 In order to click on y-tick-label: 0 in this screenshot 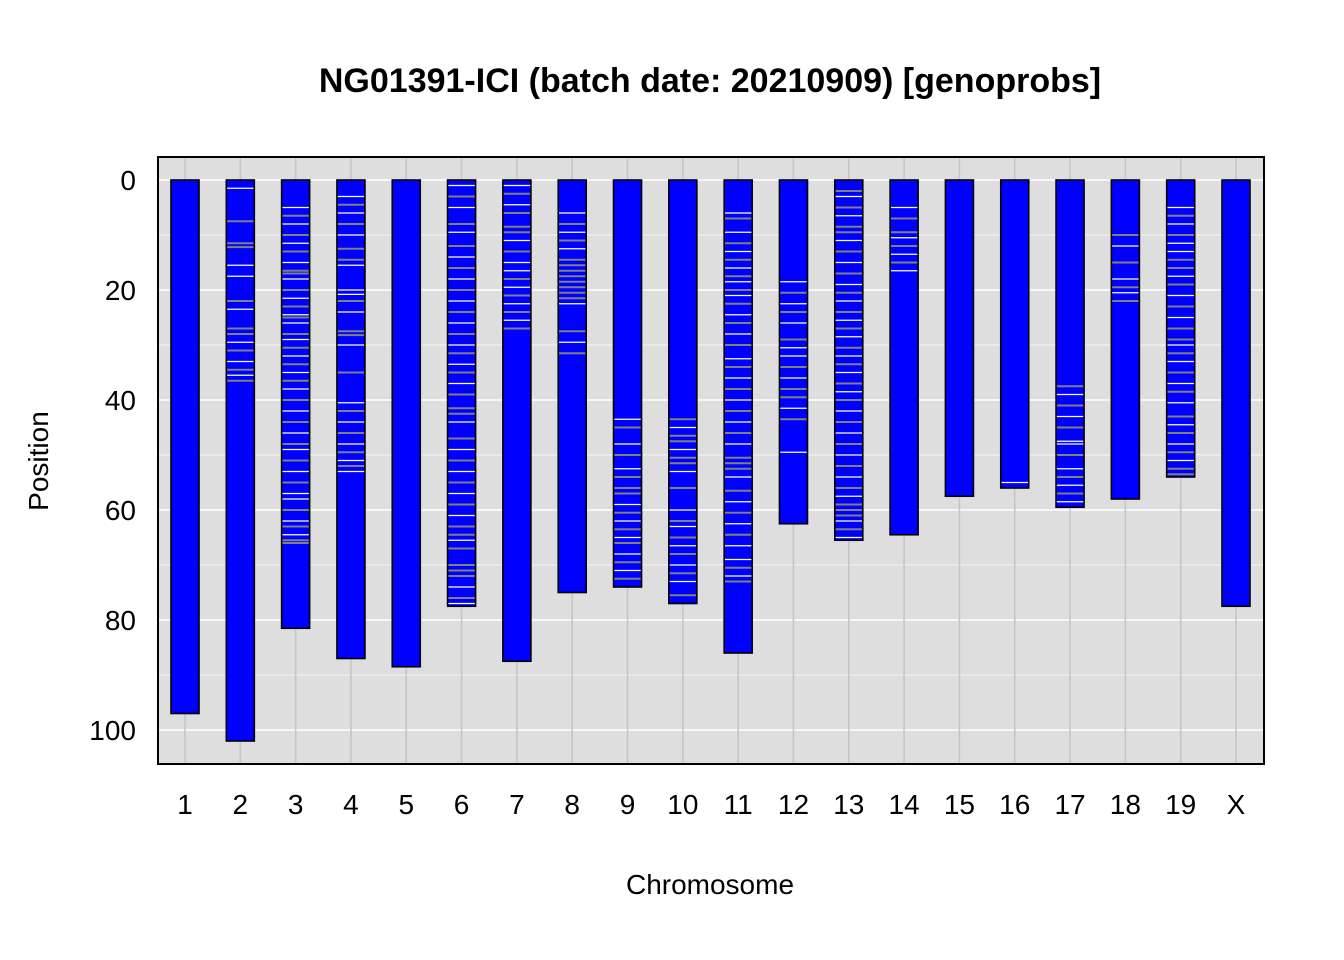, I will do `click(128, 180)`.